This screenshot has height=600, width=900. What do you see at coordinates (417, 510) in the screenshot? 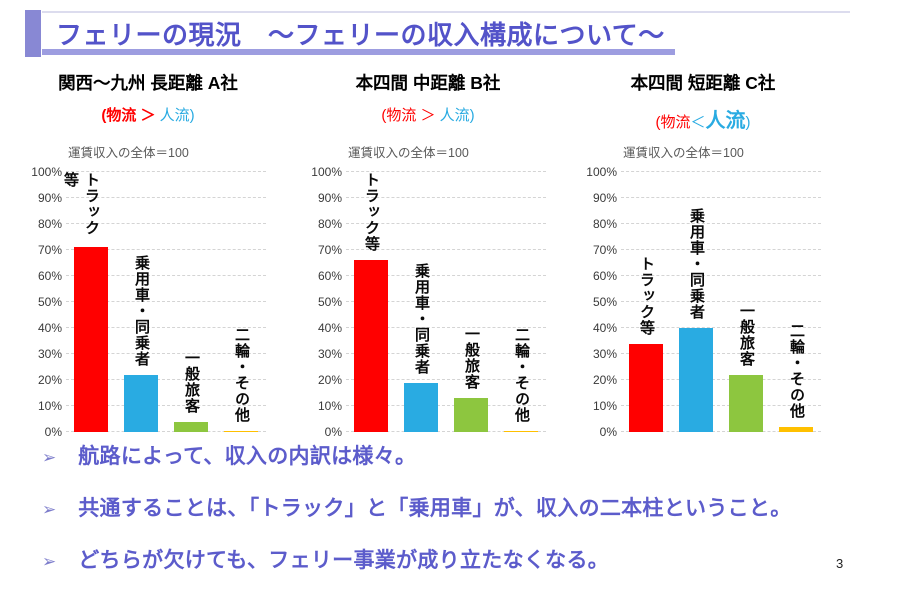
I see `bullet-item: ➢ 共通することは、「トラック」と「乗用車」が、収入の二本柱ということ。` at bounding box center [417, 510].